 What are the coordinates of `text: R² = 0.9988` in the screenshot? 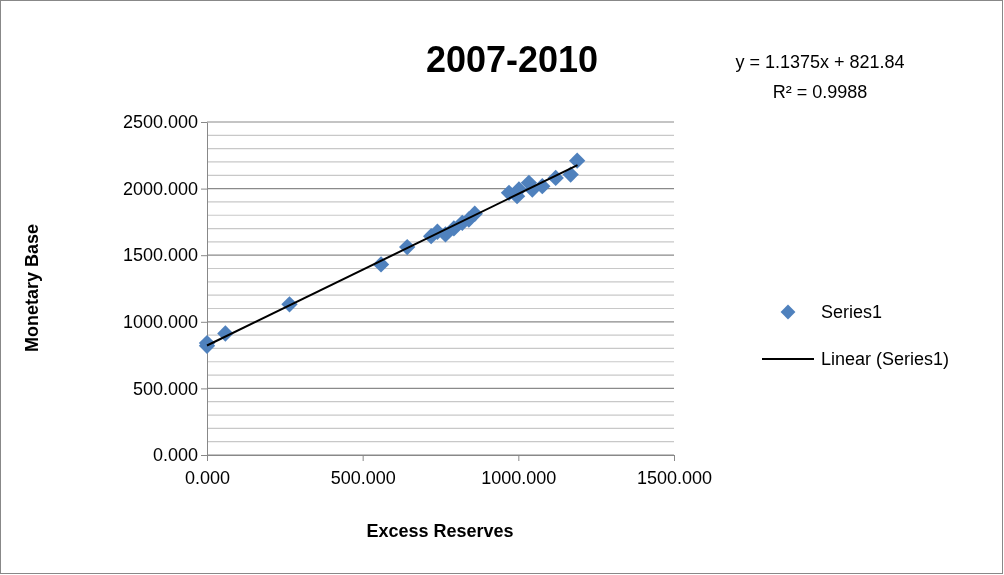 It's located at (820, 92).